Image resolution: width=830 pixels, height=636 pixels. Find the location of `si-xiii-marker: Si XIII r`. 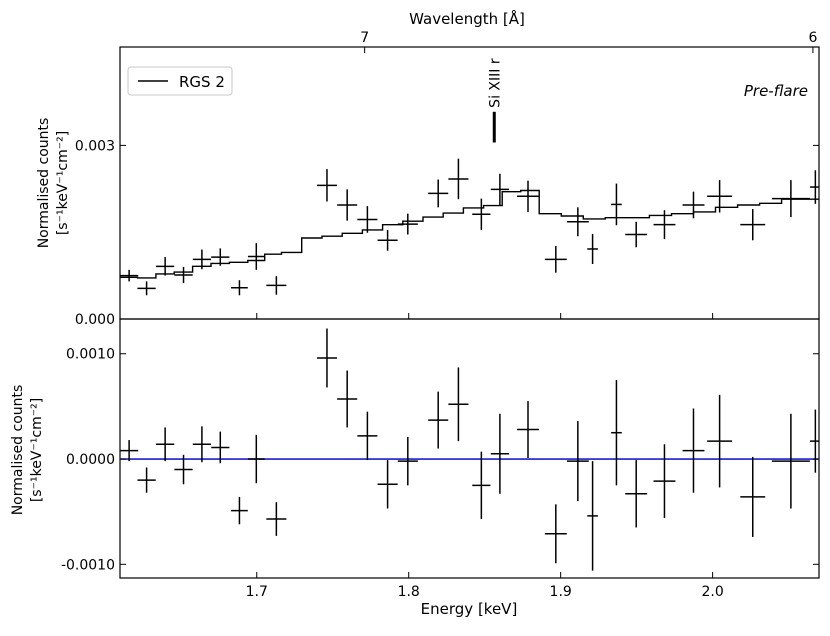

si-xiii-marker: Si XIII r is located at coordinates (495, 100).